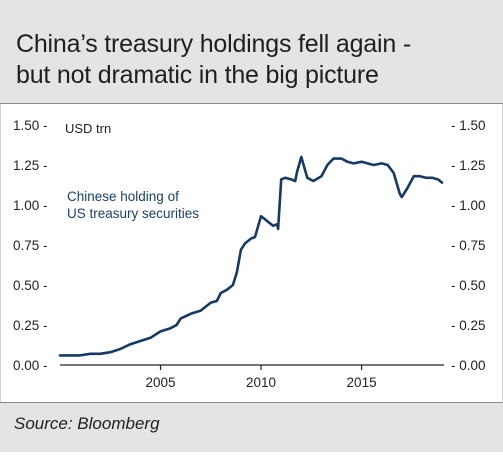  Describe the element at coordinates (468, 245) in the screenshot. I see `y-tick-label-right: - 0.75` at that location.